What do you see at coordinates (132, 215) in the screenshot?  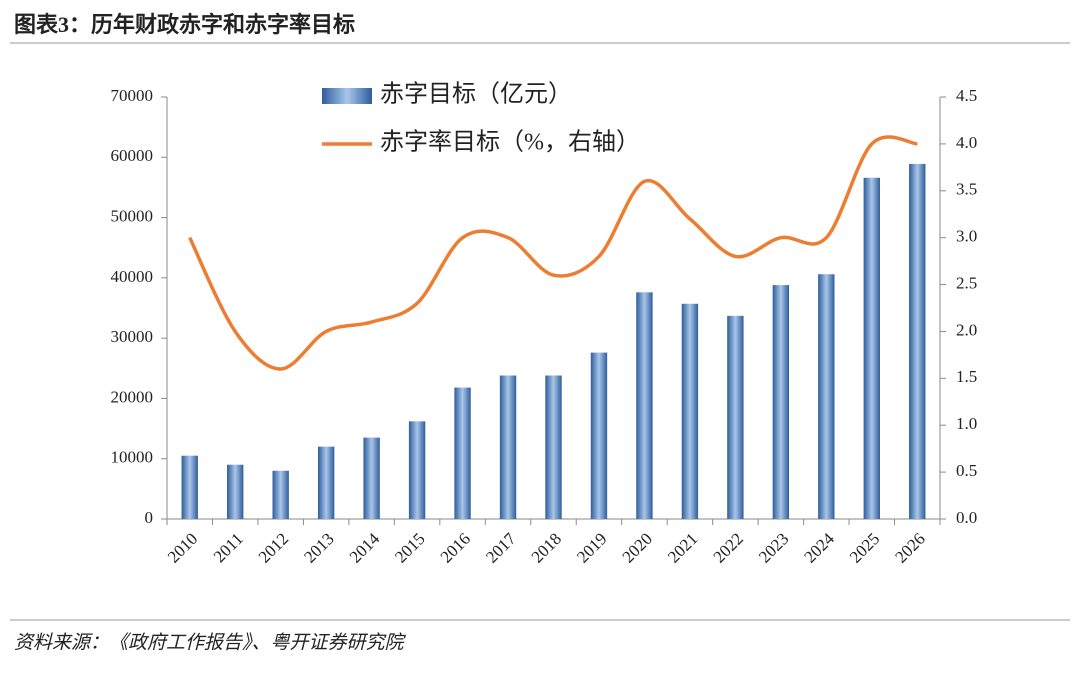 I see `y-tick-label: 50000` at bounding box center [132, 215].